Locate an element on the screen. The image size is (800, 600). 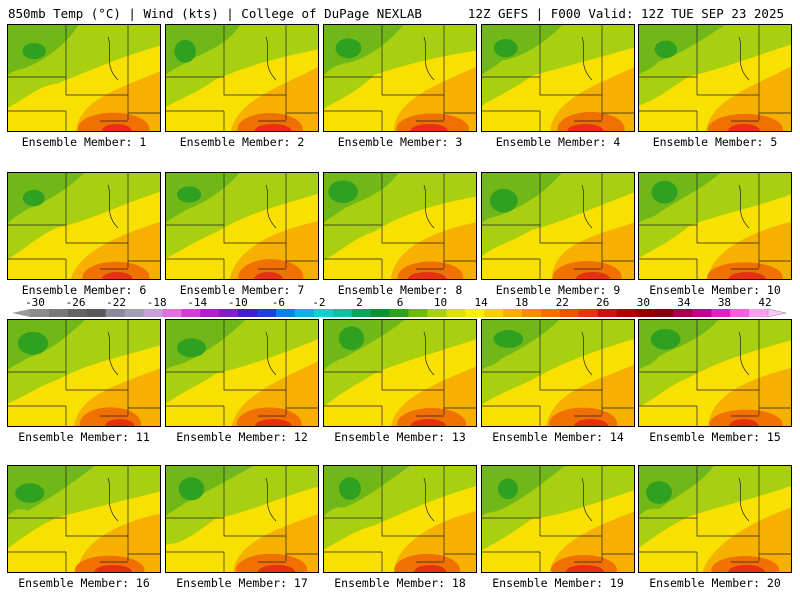
ensemble-member-label: Ensemble Member: 4 is located at coordinates (558, 142).